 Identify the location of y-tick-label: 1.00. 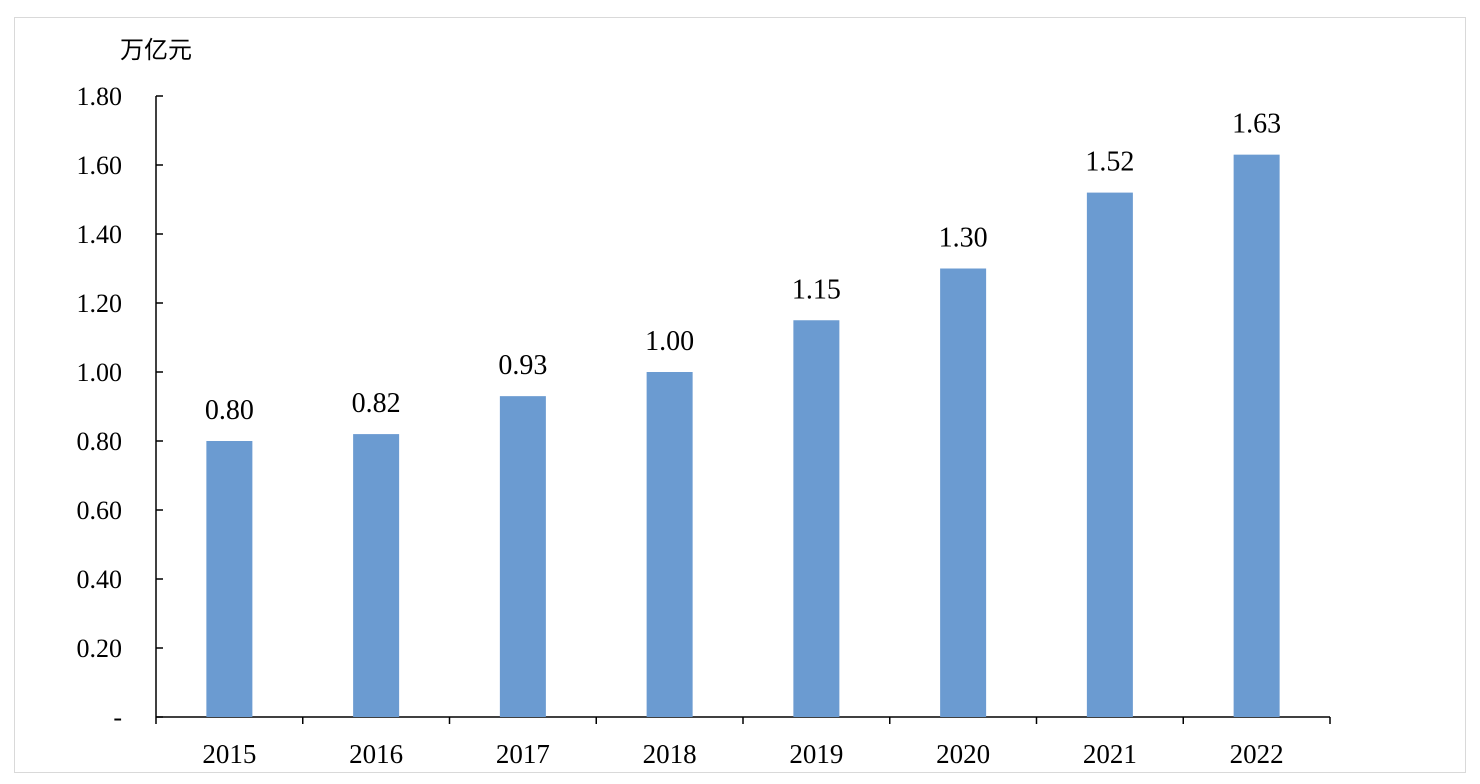
(100, 372).